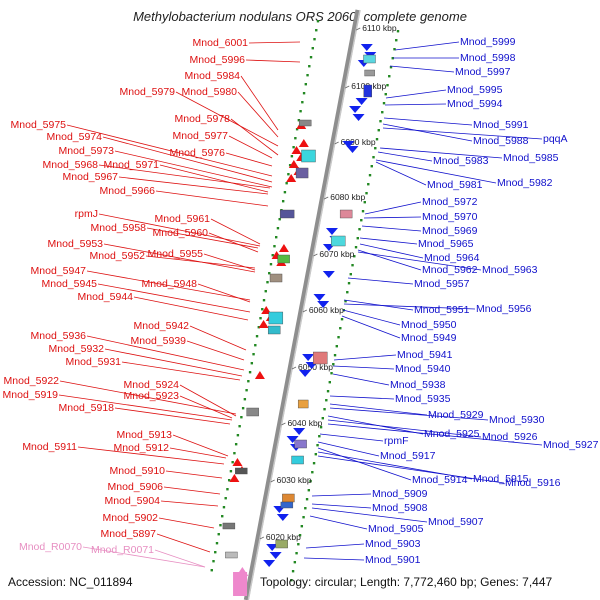 The width and height of the screenshot is (600, 600). I want to click on scale-label-6090-kbp: 6090 kbp, so click(358, 142).